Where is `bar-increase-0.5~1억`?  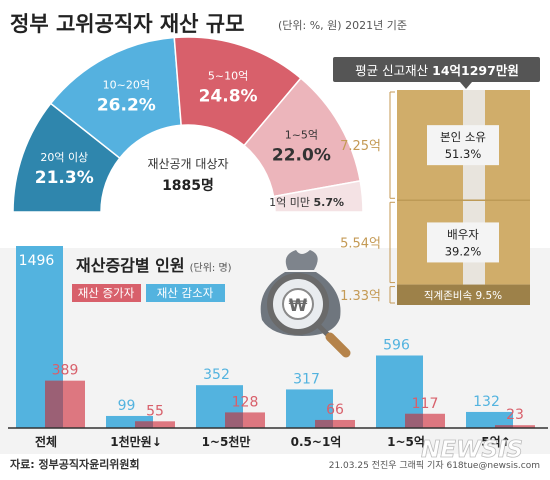 bar-increase-0.5~1억 is located at coordinates (335, 423).